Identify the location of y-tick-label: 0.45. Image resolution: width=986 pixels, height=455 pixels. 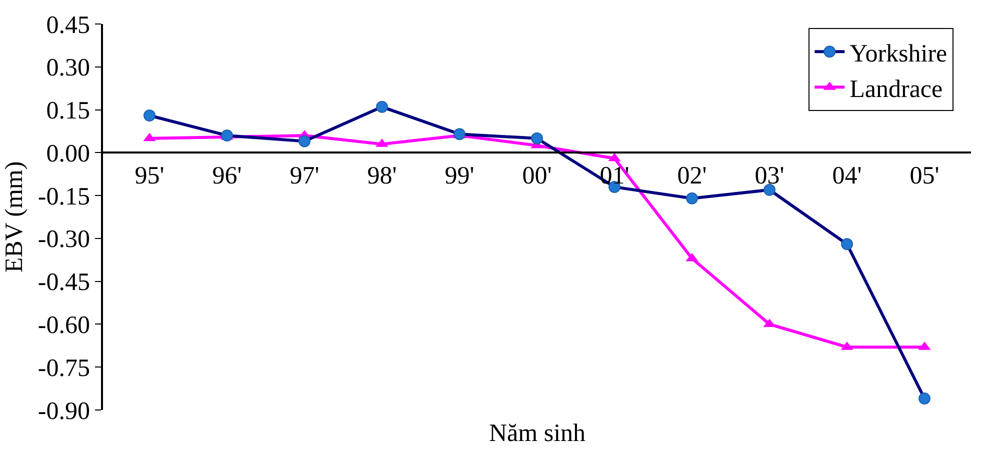
(68, 25).